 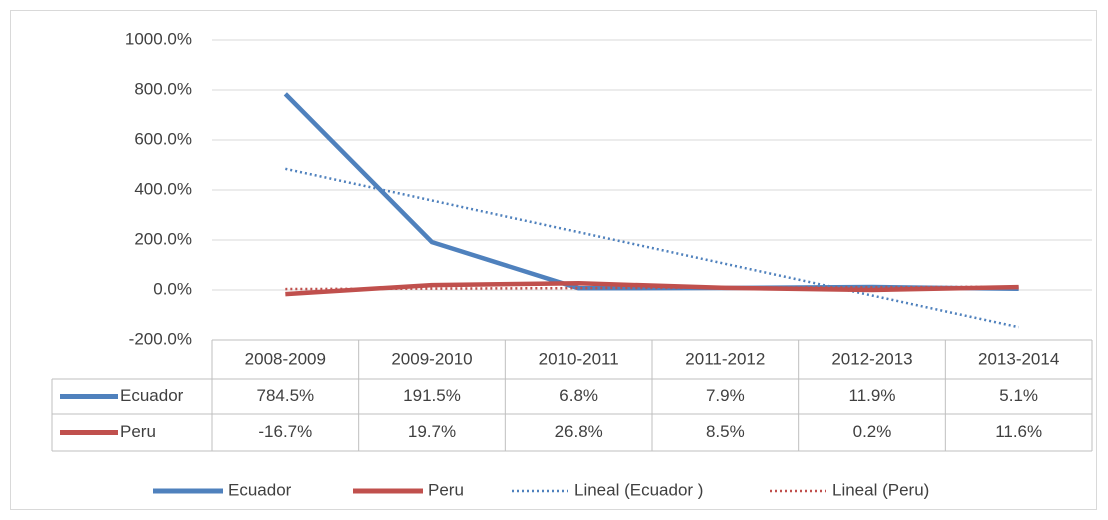 What do you see at coordinates (163, 138) in the screenshot?
I see `y-tick-label: 600.0%` at bounding box center [163, 138].